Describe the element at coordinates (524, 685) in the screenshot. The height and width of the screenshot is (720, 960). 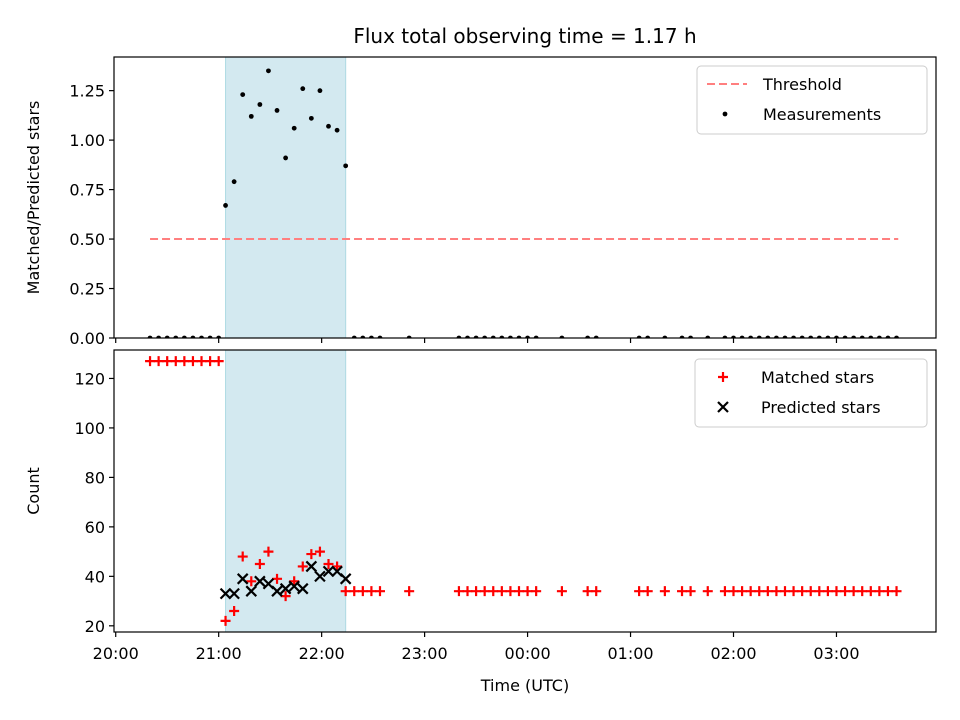
I see `x-axis-label: Time (UTC)` at that location.